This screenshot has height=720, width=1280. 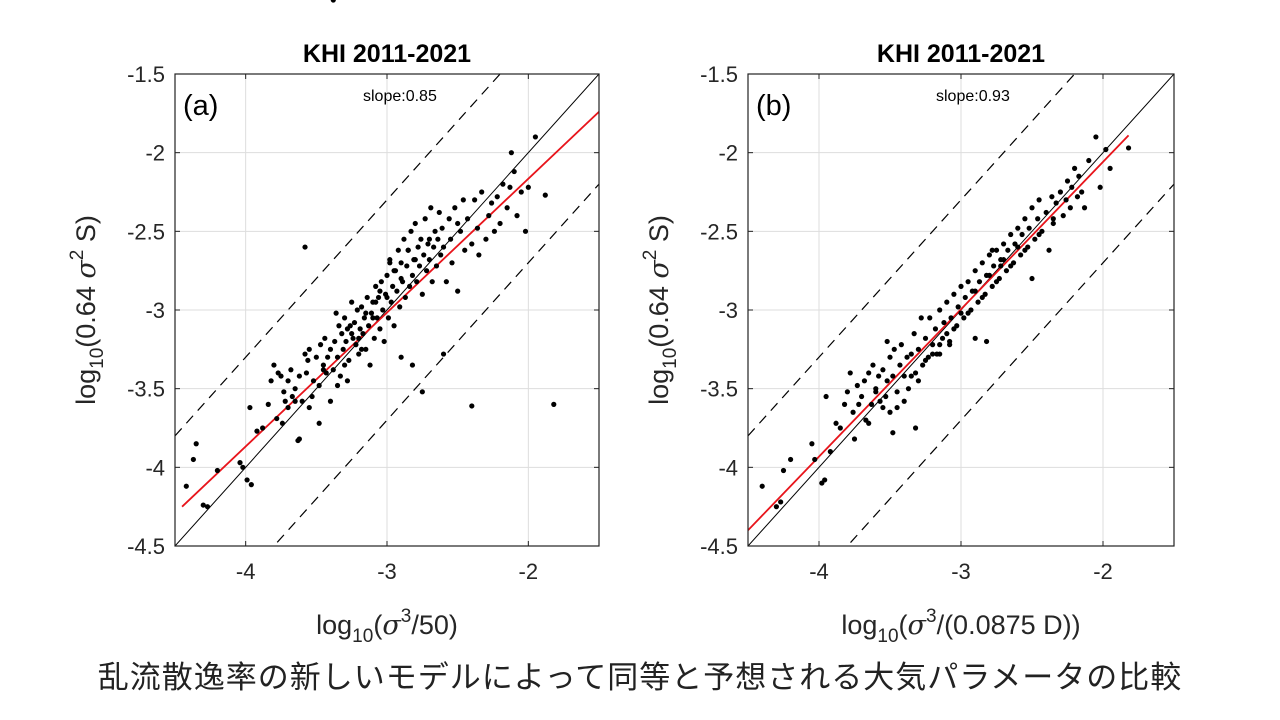 I want to click on y-tick-label: -2, so click(x=155, y=153).